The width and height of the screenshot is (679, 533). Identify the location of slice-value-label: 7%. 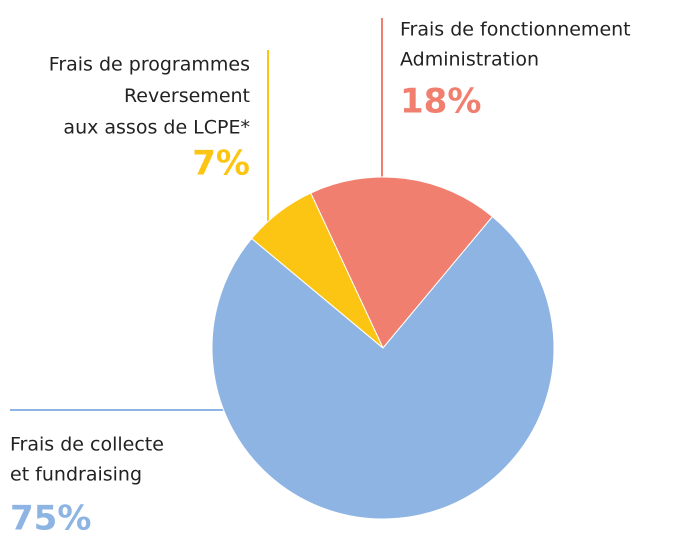
(221, 164).